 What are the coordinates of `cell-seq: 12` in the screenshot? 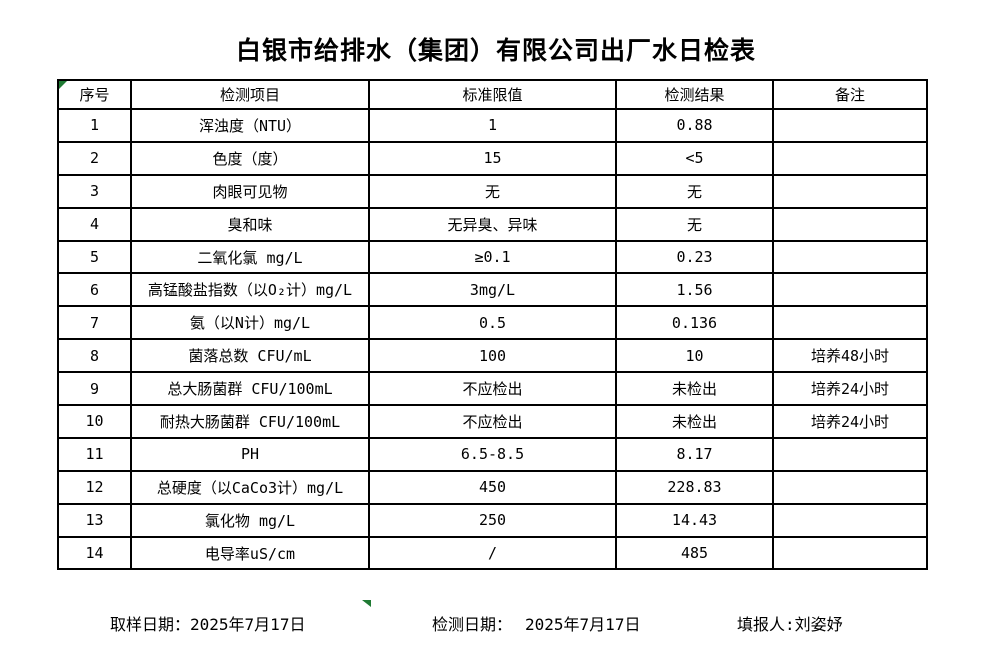 It's located at (94, 487).